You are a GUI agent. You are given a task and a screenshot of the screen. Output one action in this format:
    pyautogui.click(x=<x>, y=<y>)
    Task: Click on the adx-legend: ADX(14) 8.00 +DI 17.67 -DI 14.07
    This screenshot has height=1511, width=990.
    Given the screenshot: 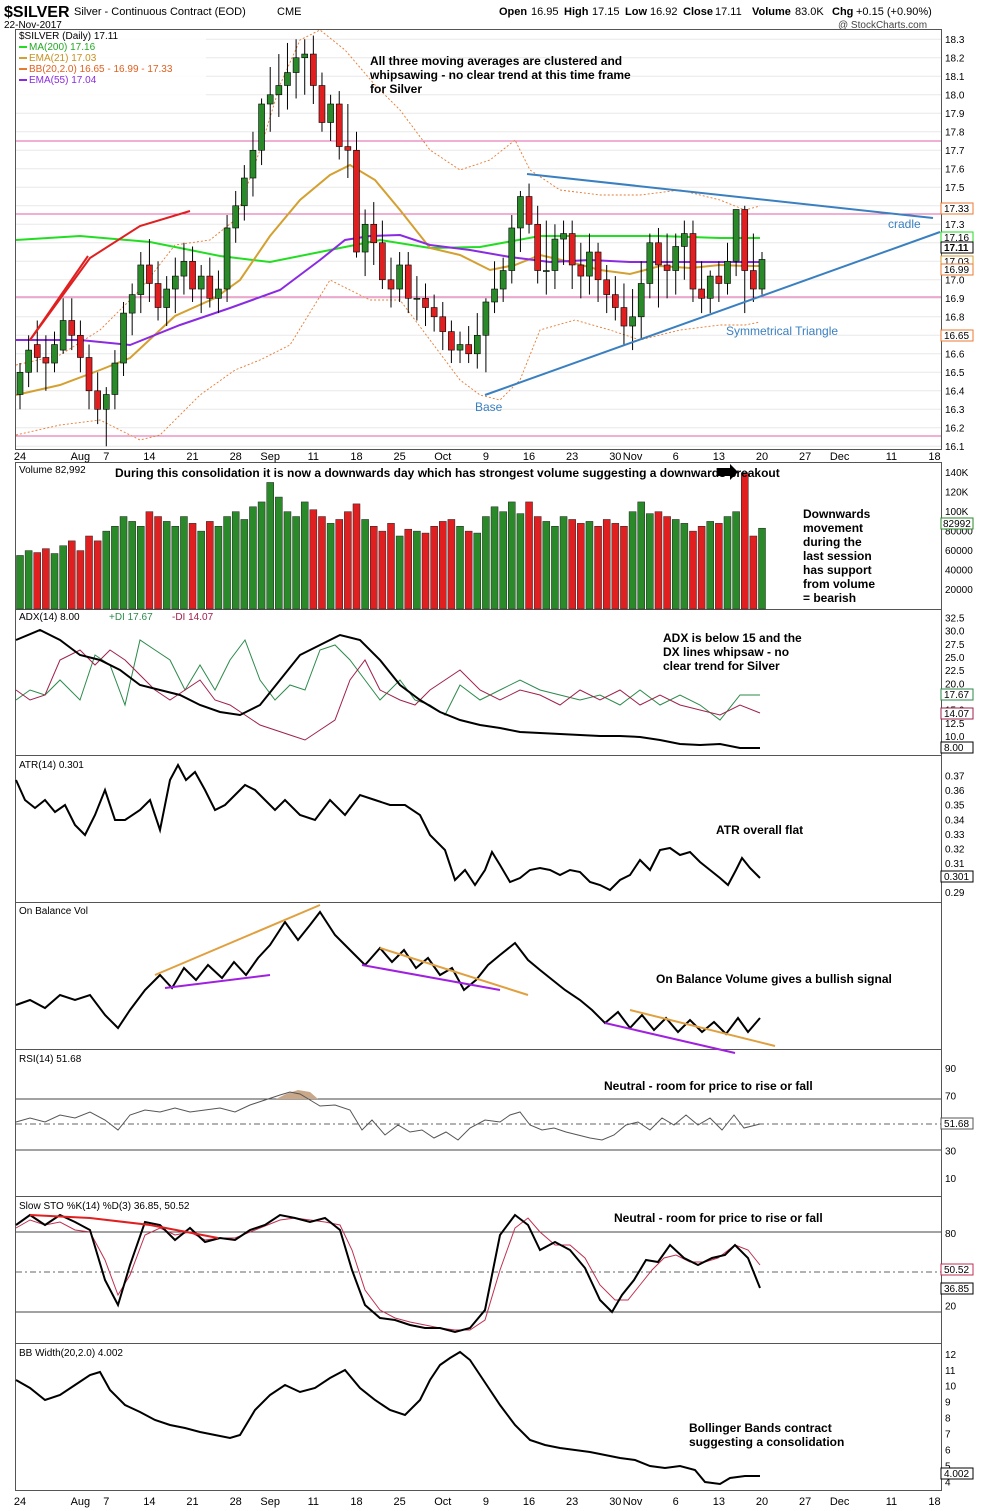 What is the action you would take?
    pyautogui.click(x=116, y=617)
    